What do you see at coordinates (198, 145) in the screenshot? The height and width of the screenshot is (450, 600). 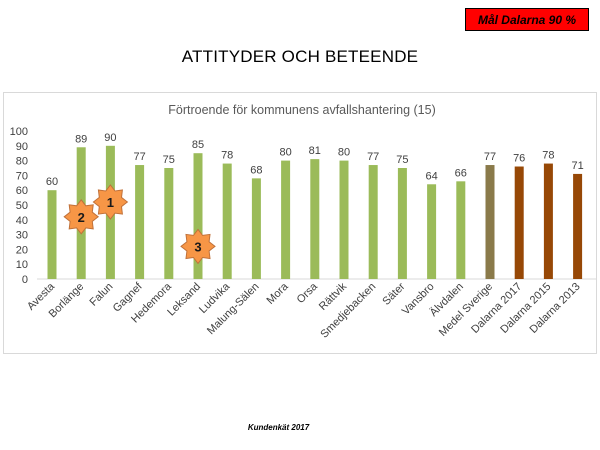 I see `data-label: 85` at bounding box center [198, 145].